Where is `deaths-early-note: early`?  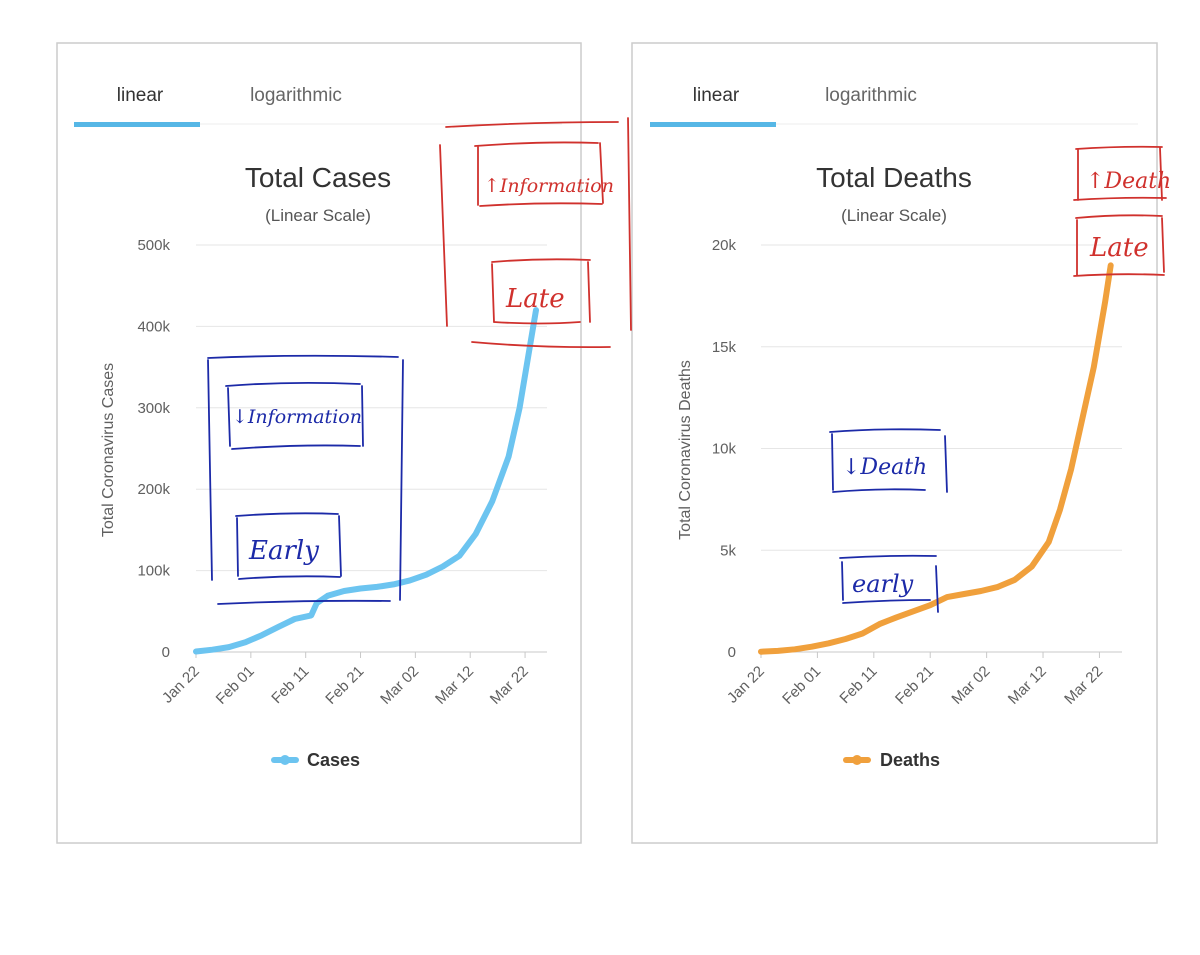
deaths-early-note: early is located at coordinates (883, 584).